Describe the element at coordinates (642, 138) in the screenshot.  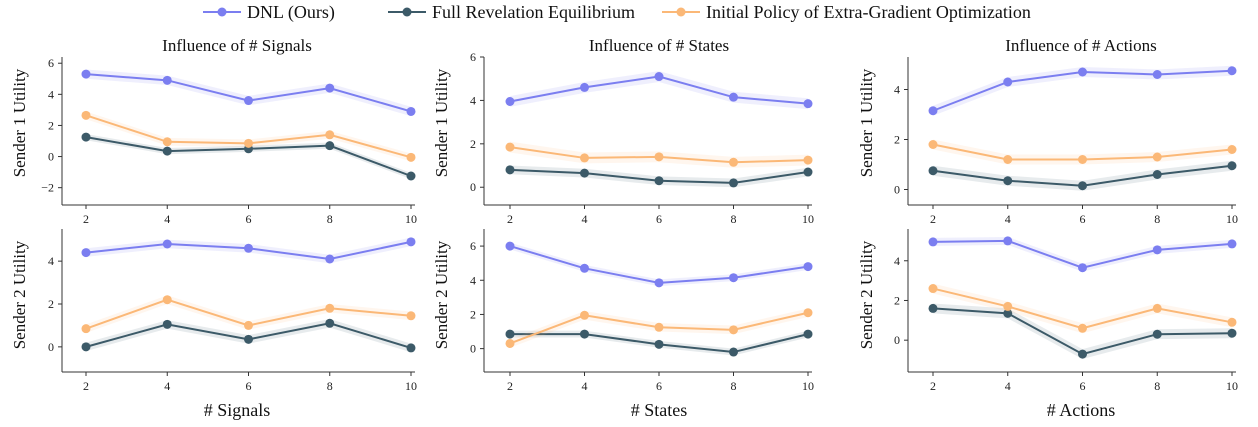
I see `panel-states-sender1: 0 2 4 6 2 4 6 8 10` at that location.